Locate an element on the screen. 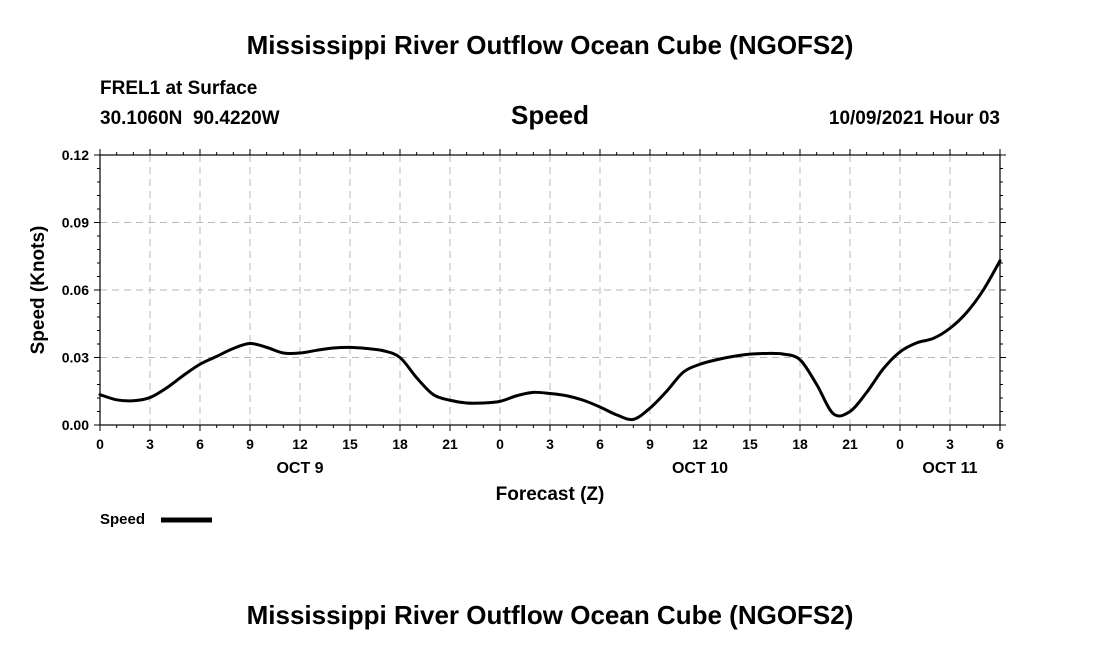 This screenshot has height=650, width=1100. y-tick-label: 0.00 is located at coordinates (75, 425).